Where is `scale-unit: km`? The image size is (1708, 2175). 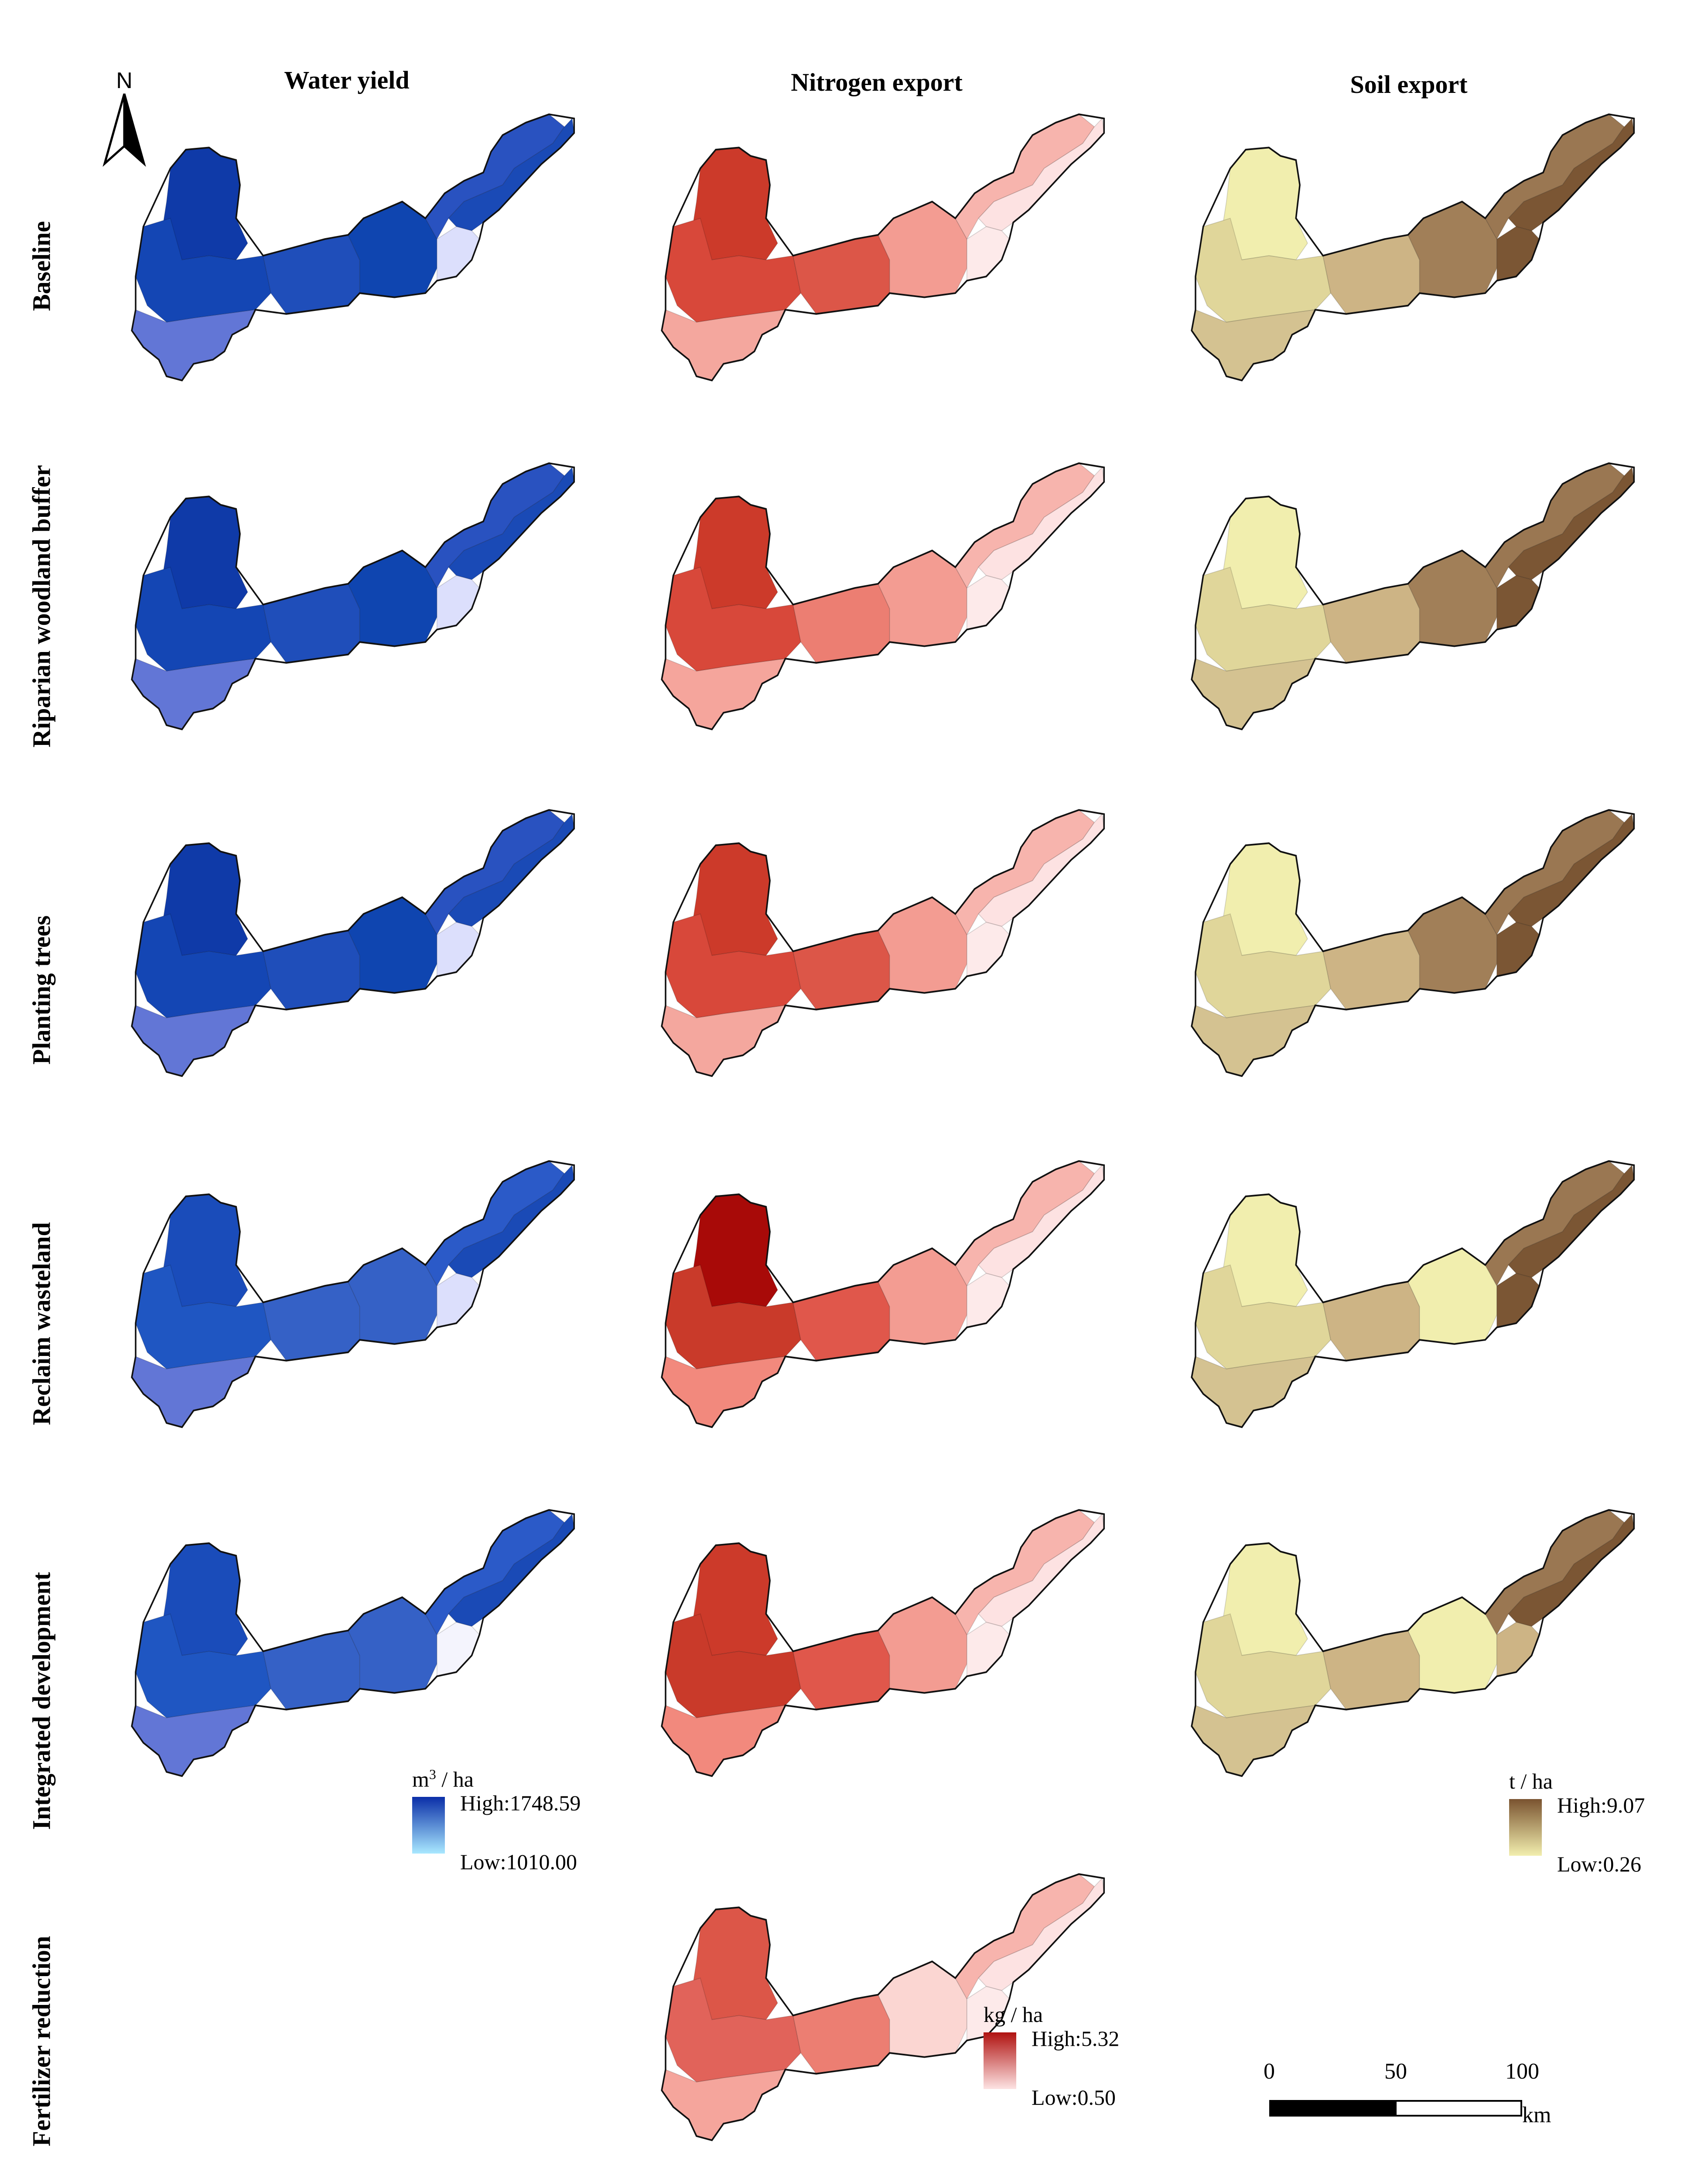
scale-unit: km is located at coordinates (1536, 2115).